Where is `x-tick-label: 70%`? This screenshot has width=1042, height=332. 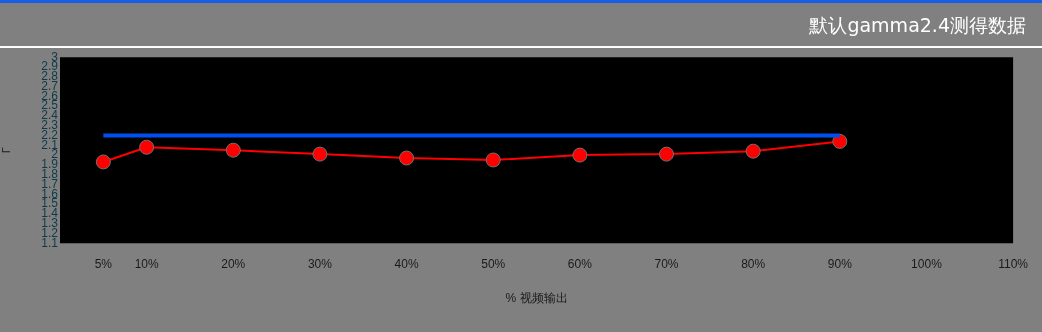
x-tick-label: 70% is located at coordinates (666, 263).